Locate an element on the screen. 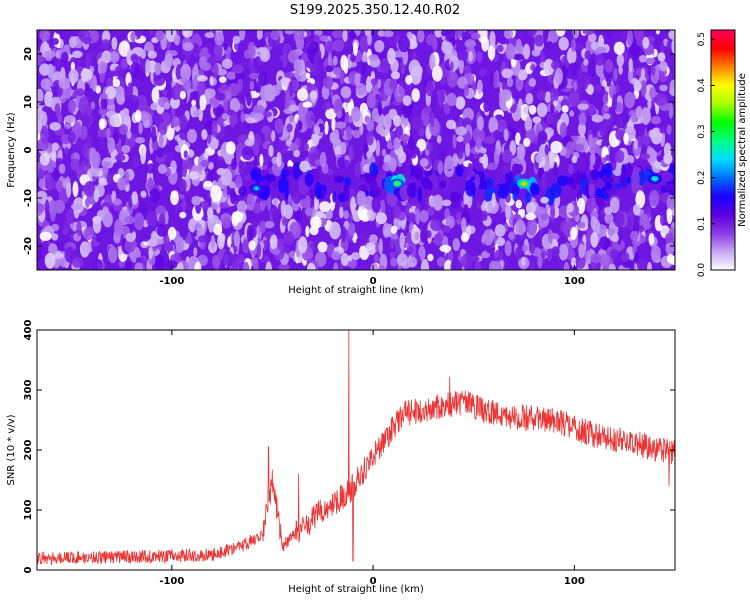  spectrogram-y-tick-label: 10 is located at coordinates (28, 102).